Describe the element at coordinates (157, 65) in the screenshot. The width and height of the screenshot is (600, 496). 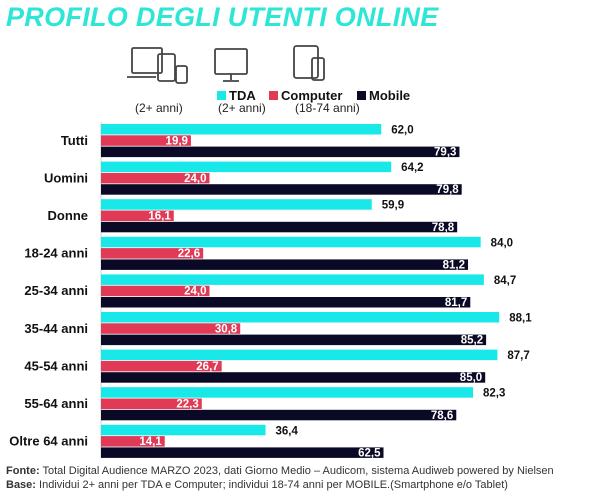
I see `laptop-tablet-phone-icon` at that location.